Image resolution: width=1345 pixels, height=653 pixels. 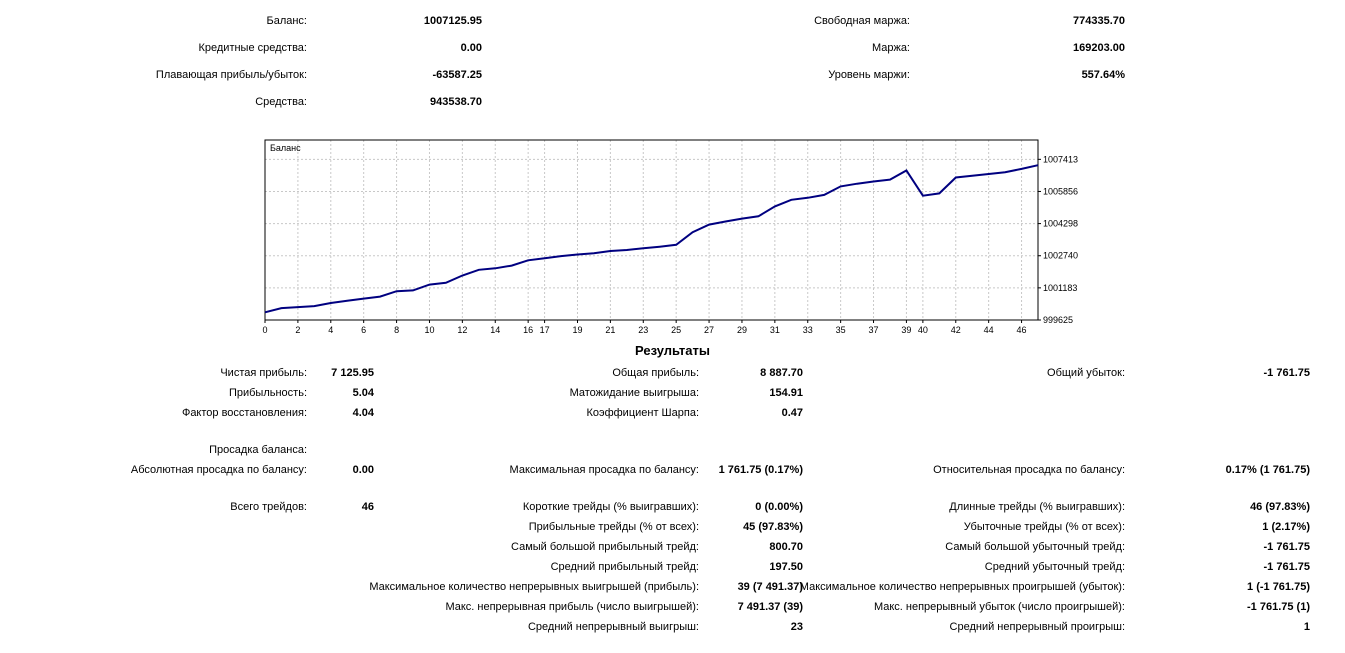 I want to click on x-tick-label: 8, so click(x=396, y=330).